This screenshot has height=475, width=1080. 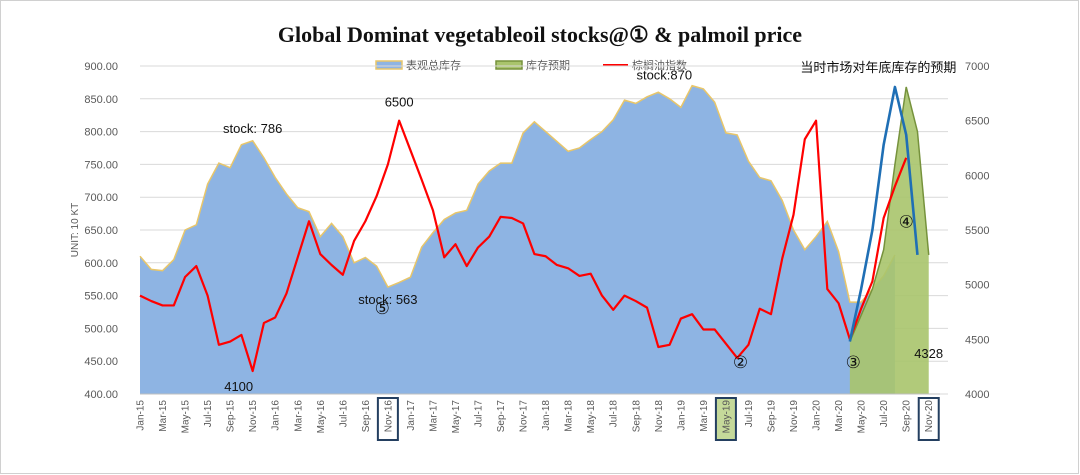 I want to click on y-tick-left: 850.00, so click(x=101, y=100).